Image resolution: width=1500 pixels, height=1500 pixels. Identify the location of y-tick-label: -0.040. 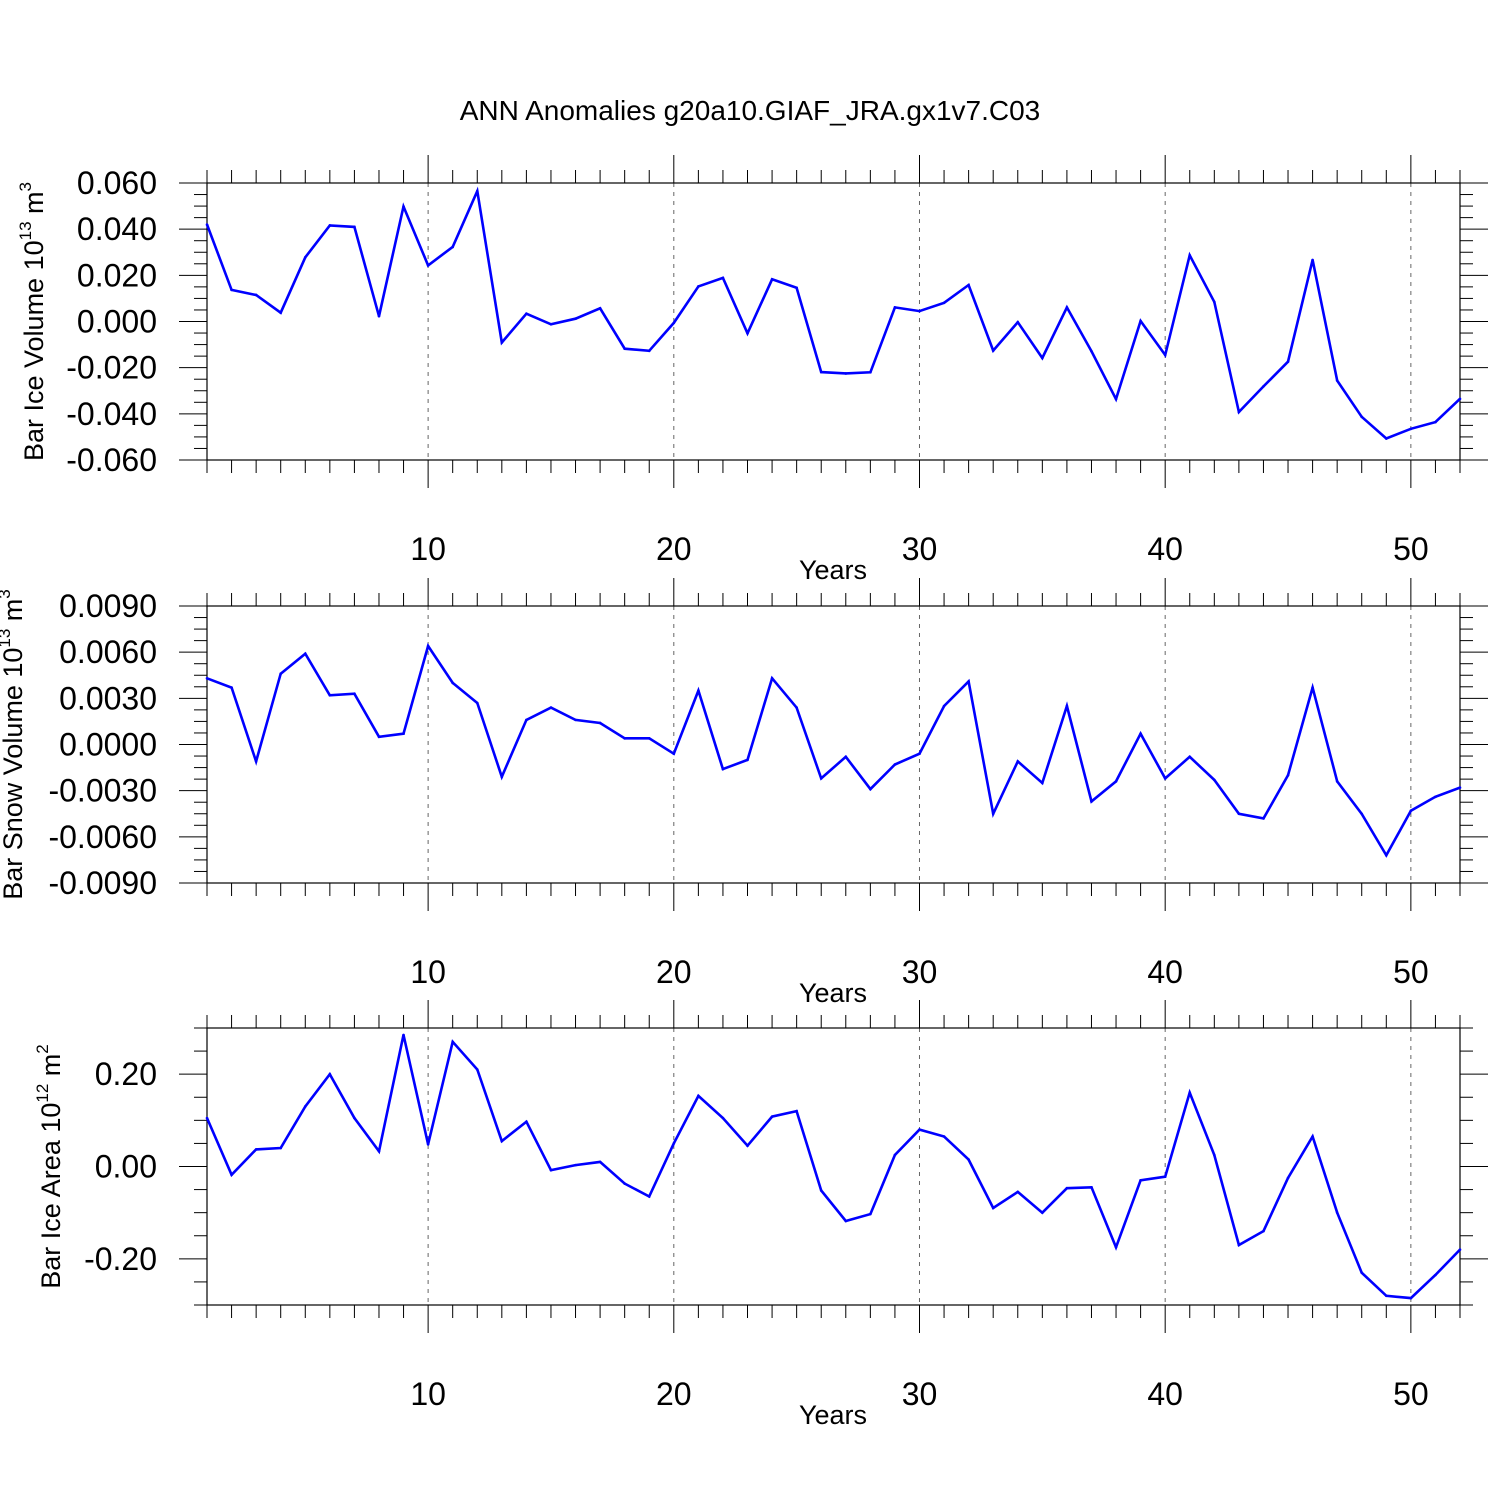
(111, 414).